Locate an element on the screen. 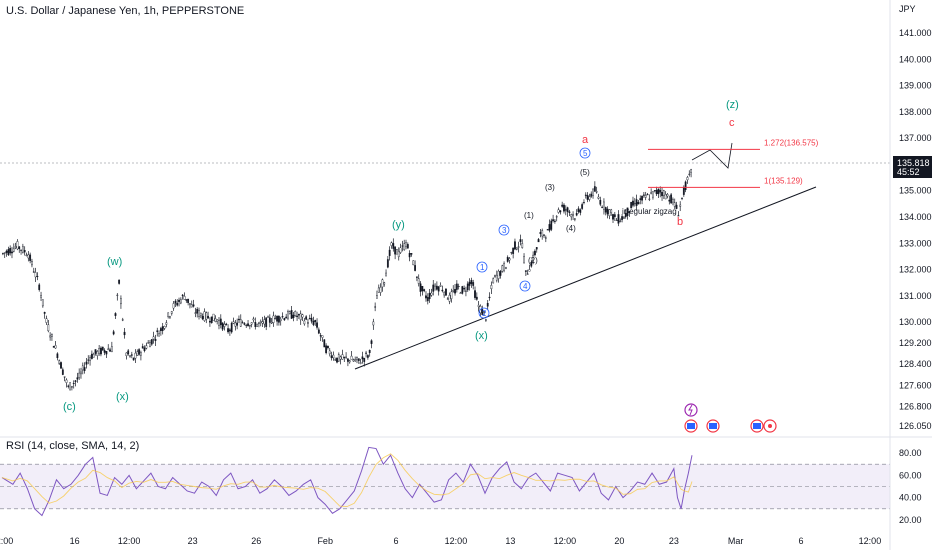 The image size is (932, 550). rsi-axis: 80.00 60.00 40.00 20.00 is located at coordinates (910, 486).